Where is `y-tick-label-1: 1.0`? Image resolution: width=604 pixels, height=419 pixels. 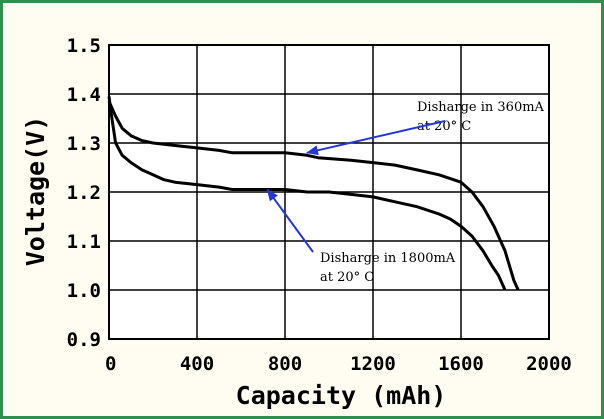
y-tick-label-1: 1.0 is located at coordinates (84, 291).